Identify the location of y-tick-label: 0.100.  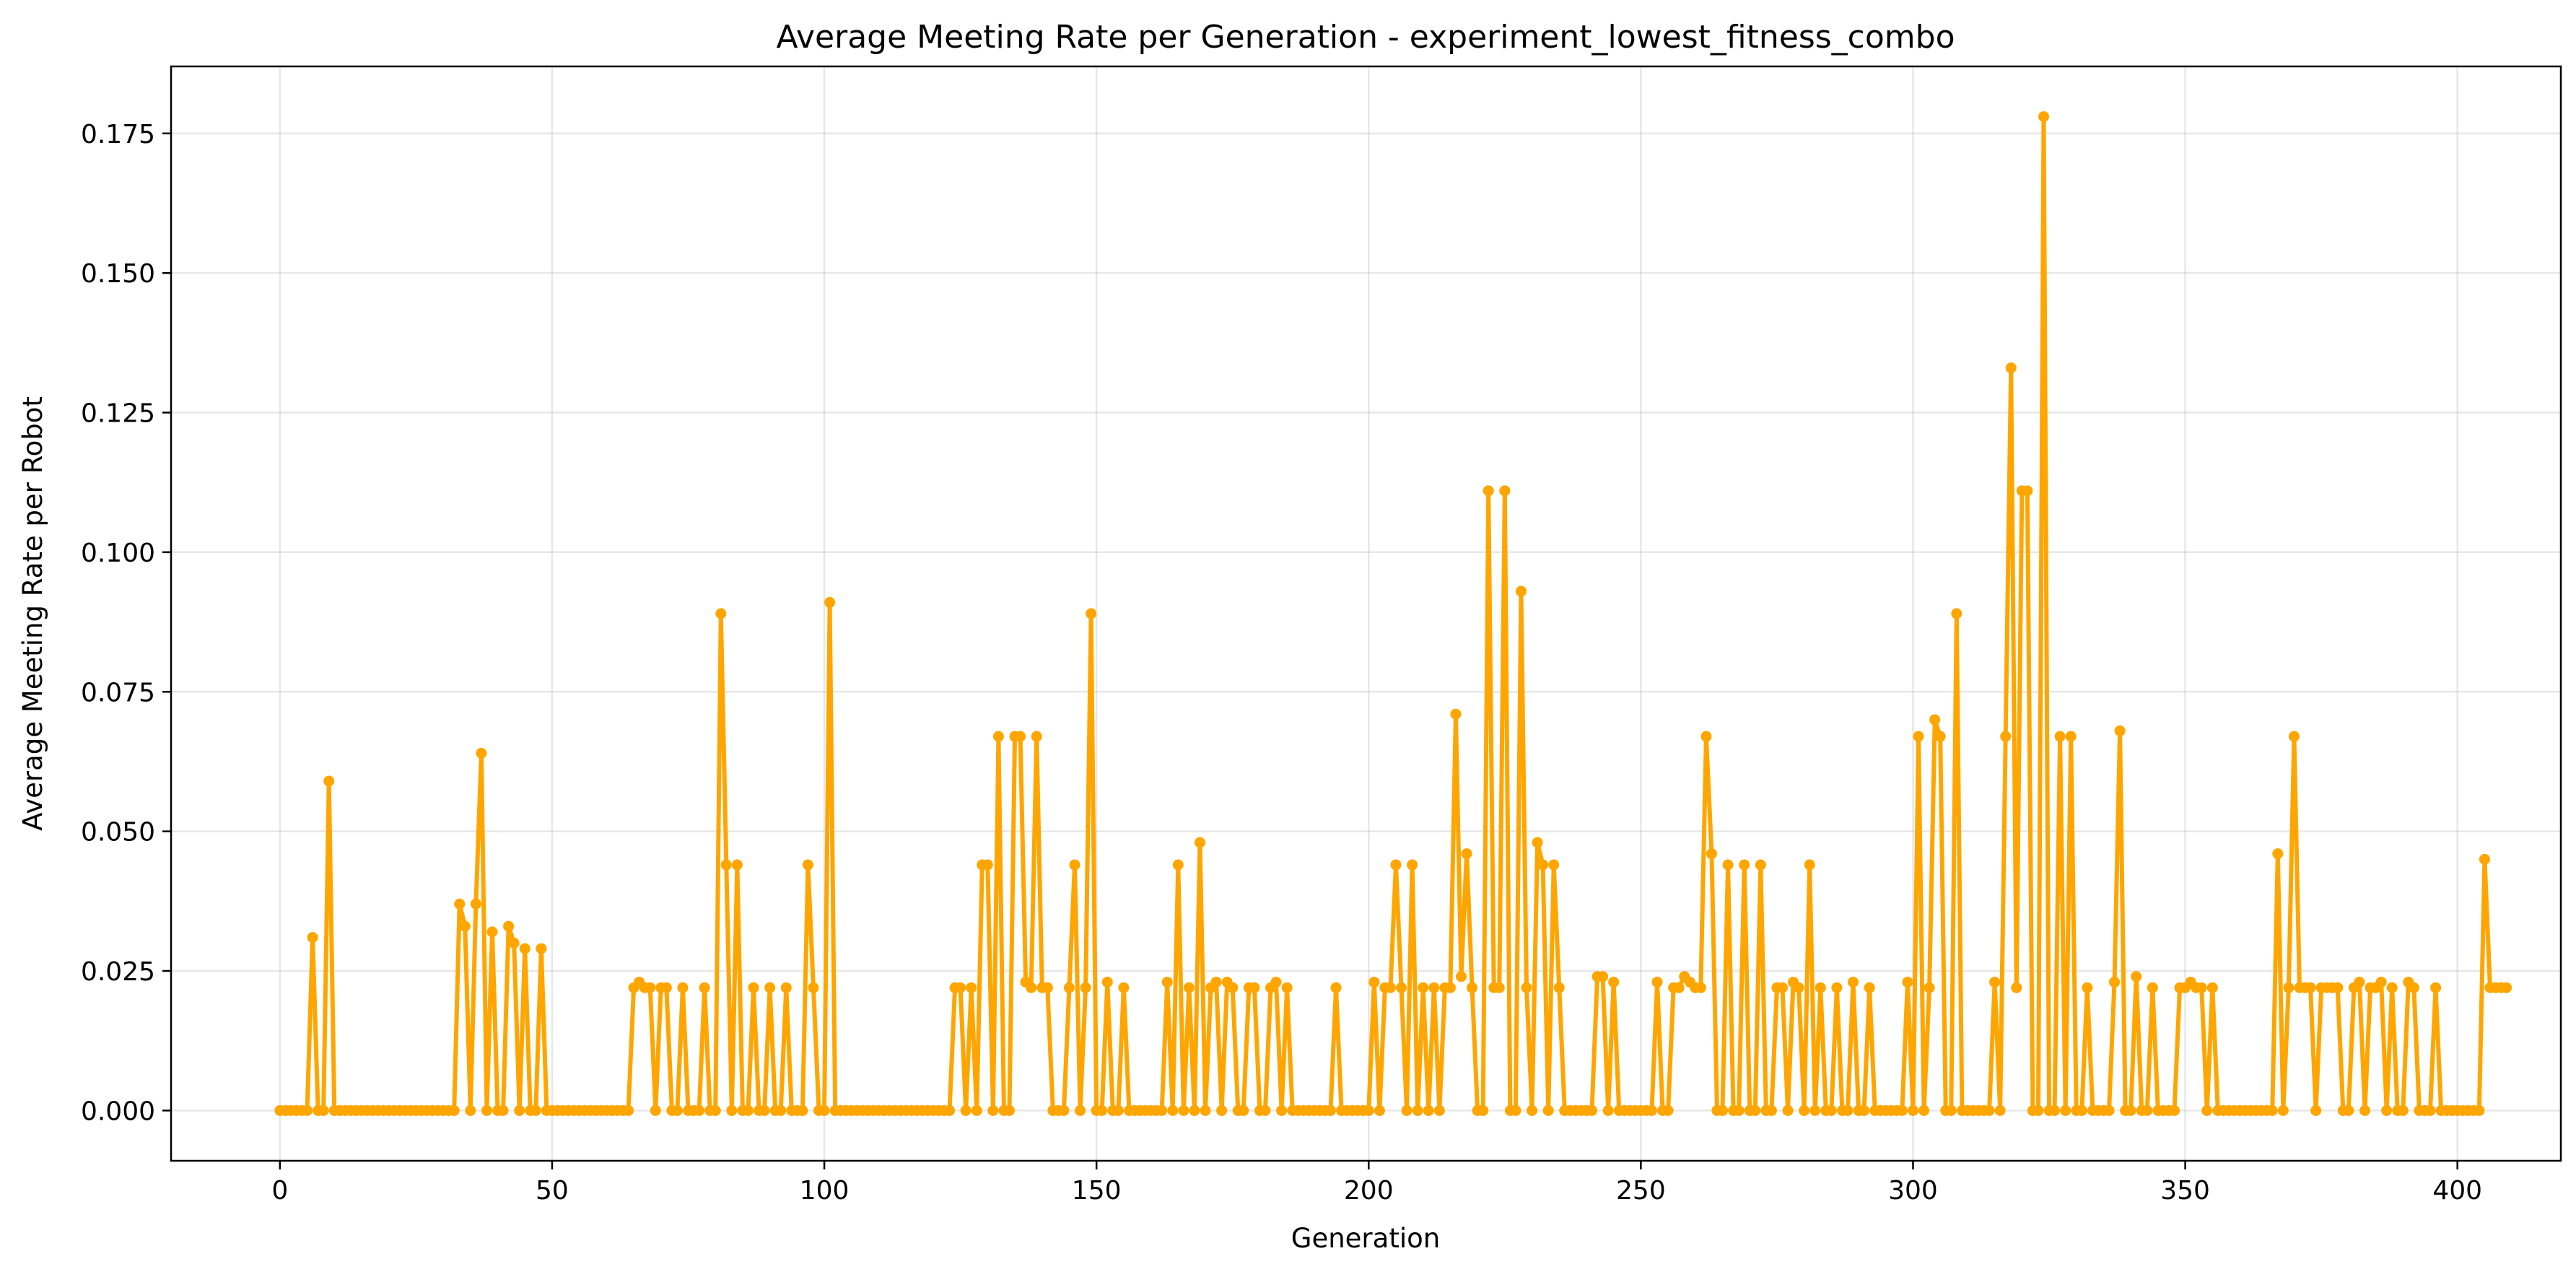
(118, 553).